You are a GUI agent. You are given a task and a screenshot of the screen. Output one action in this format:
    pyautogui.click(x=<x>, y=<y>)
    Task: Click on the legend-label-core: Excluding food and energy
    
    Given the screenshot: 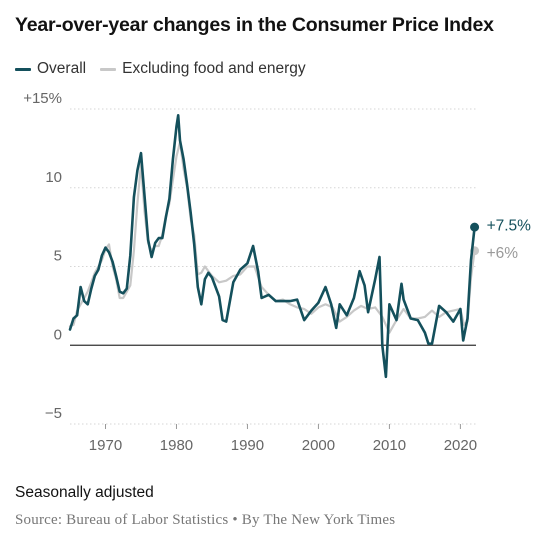 What is the action you would take?
    pyautogui.click(x=214, y=68)
    